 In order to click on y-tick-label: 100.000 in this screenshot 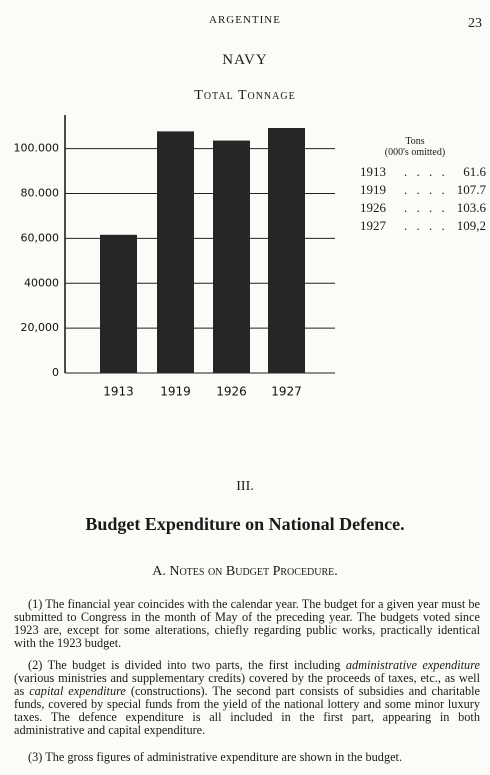, I will do `click(37, 148)`.